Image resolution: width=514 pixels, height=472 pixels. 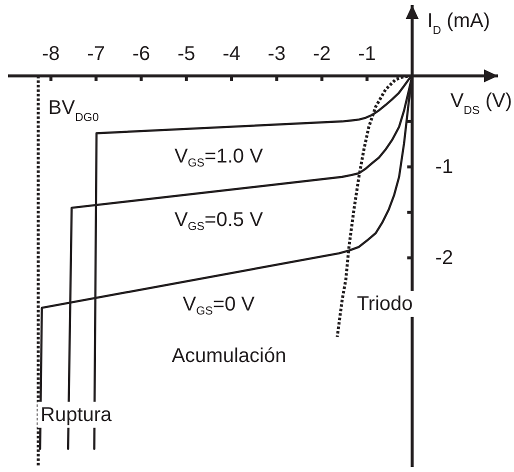 I want to click on x-tick-label: -6, so click(x=141, y=53).